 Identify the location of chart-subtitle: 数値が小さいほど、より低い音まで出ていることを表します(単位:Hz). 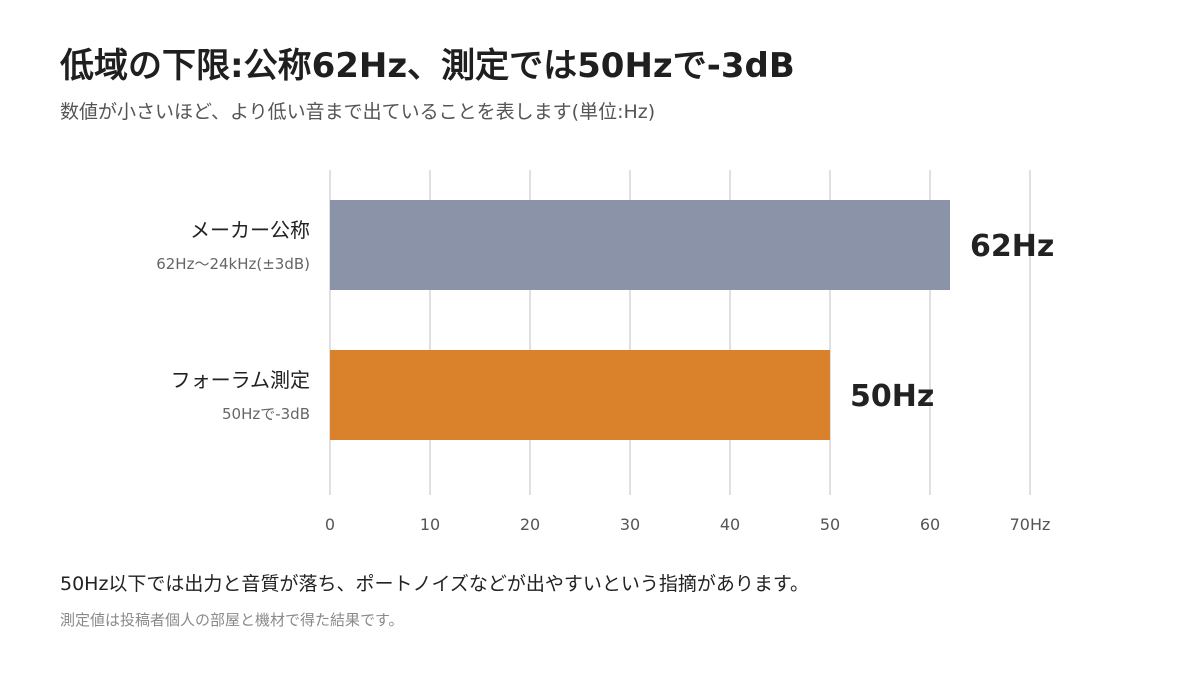
(358, 112).